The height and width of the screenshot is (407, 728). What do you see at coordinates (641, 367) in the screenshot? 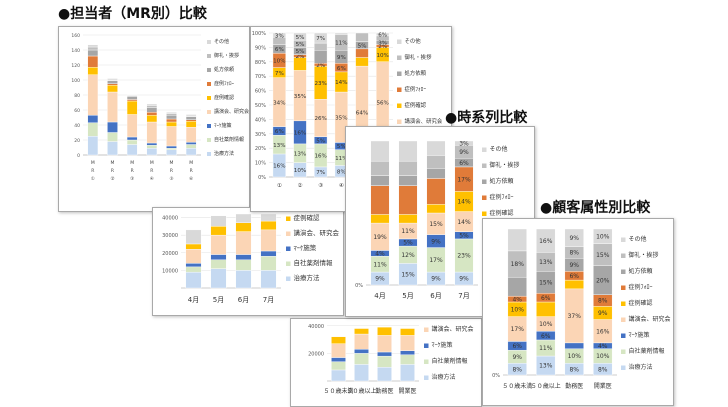
I see `legend-label: 治療方法` at bounding box center [641, 367].